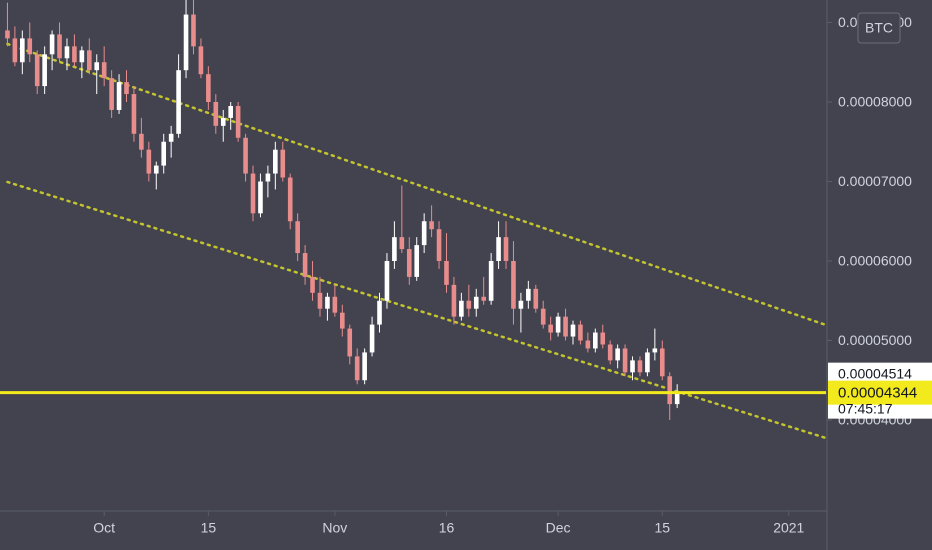 This screenshot has height=550, width=932. What do you see at coordinates (788, 528) in the screenshot?
I see `x-tick-label: 2021` at bounding box center [788, 528].